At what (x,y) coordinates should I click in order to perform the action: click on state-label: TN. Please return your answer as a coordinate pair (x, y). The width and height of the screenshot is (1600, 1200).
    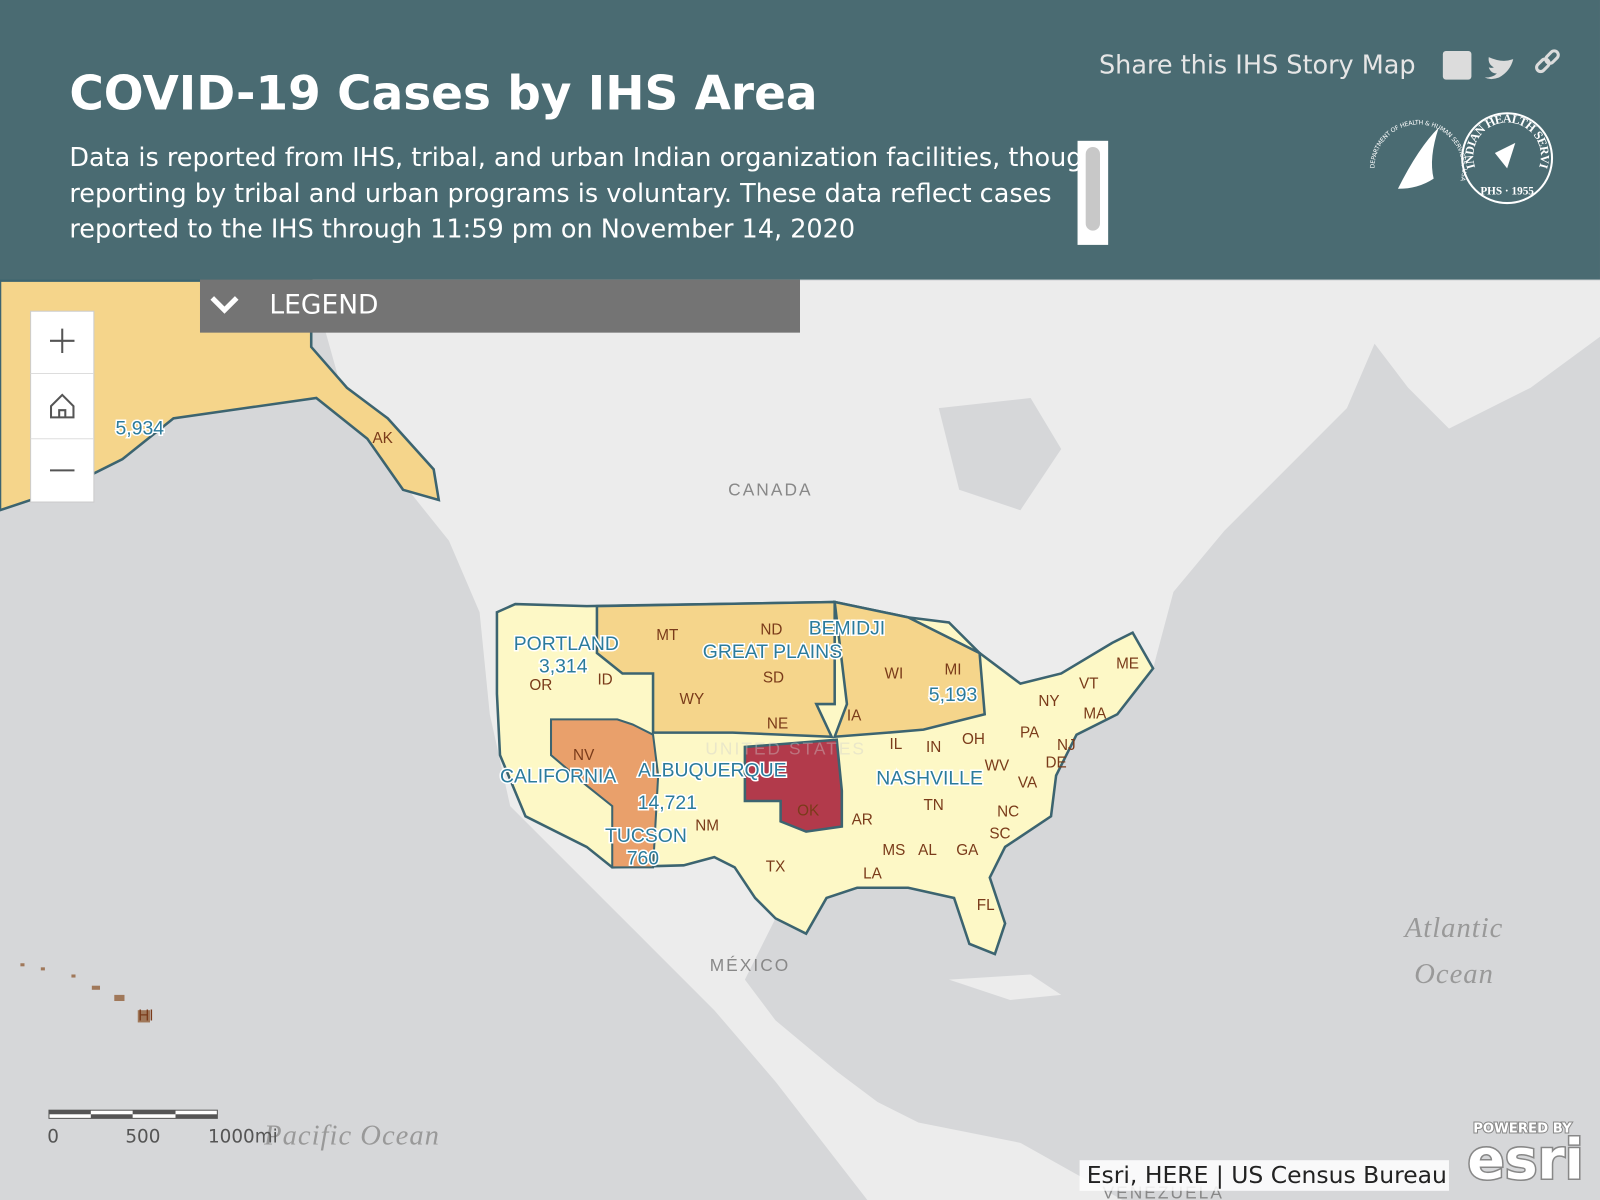
    Looking at the image, I should click on (933, 805).